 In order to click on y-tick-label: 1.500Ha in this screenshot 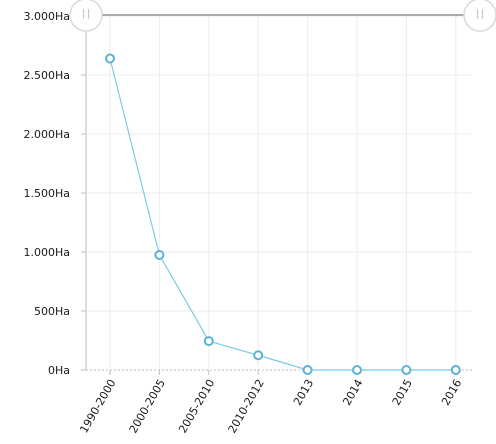, I will do `click(46, 193)`.